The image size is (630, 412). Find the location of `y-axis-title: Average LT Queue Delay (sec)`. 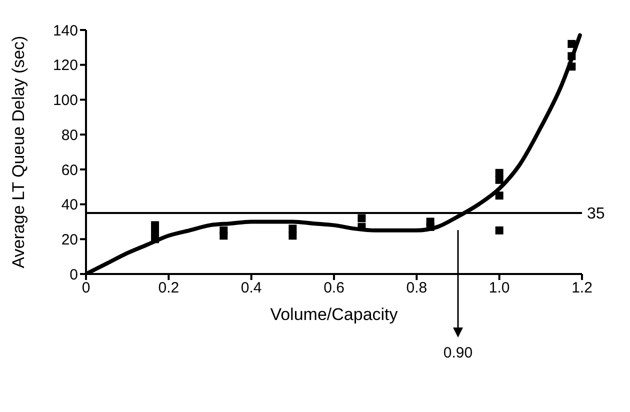

y-axis-title: Average LT Queue Delay (sec) is located at coordinates (18, 152).